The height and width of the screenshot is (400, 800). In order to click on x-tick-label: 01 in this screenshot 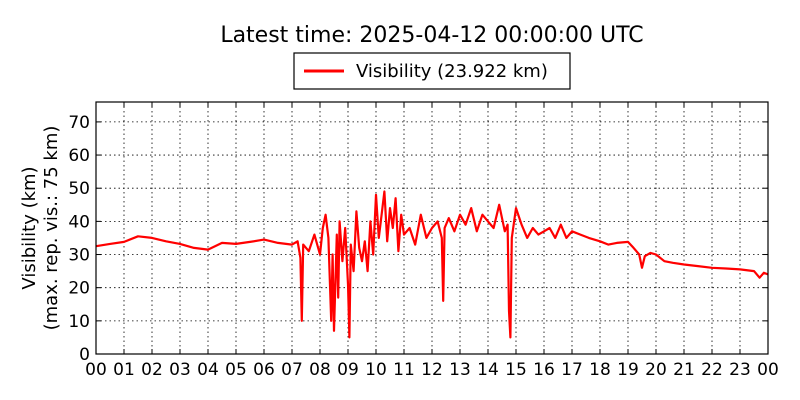, I will do `click(124, 370)`.